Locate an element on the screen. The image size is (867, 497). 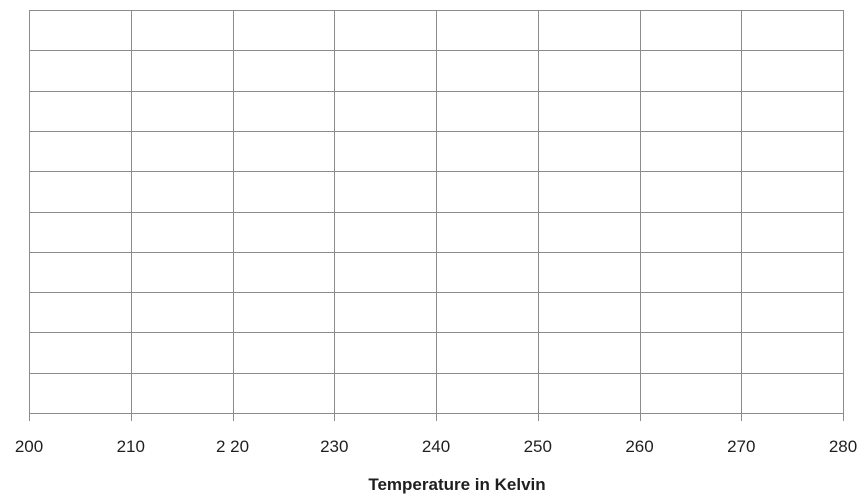
x-tick-label-220: 2 20 is located at coordinates (232, 446).